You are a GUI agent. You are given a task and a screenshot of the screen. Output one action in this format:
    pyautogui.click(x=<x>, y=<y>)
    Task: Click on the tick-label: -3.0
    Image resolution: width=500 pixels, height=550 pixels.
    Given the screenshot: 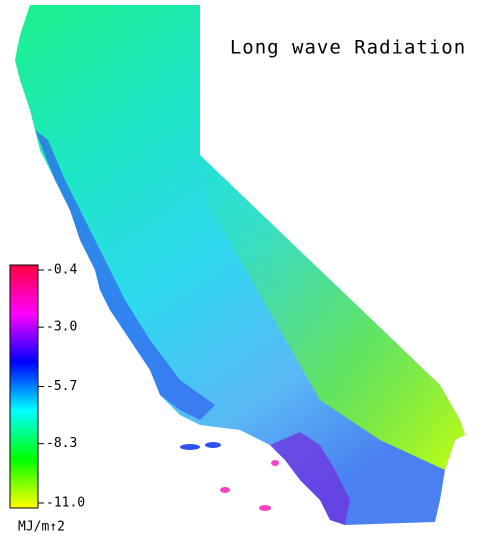 What is the action you would take?
    pyautogui.click(x=61, y=327)
    